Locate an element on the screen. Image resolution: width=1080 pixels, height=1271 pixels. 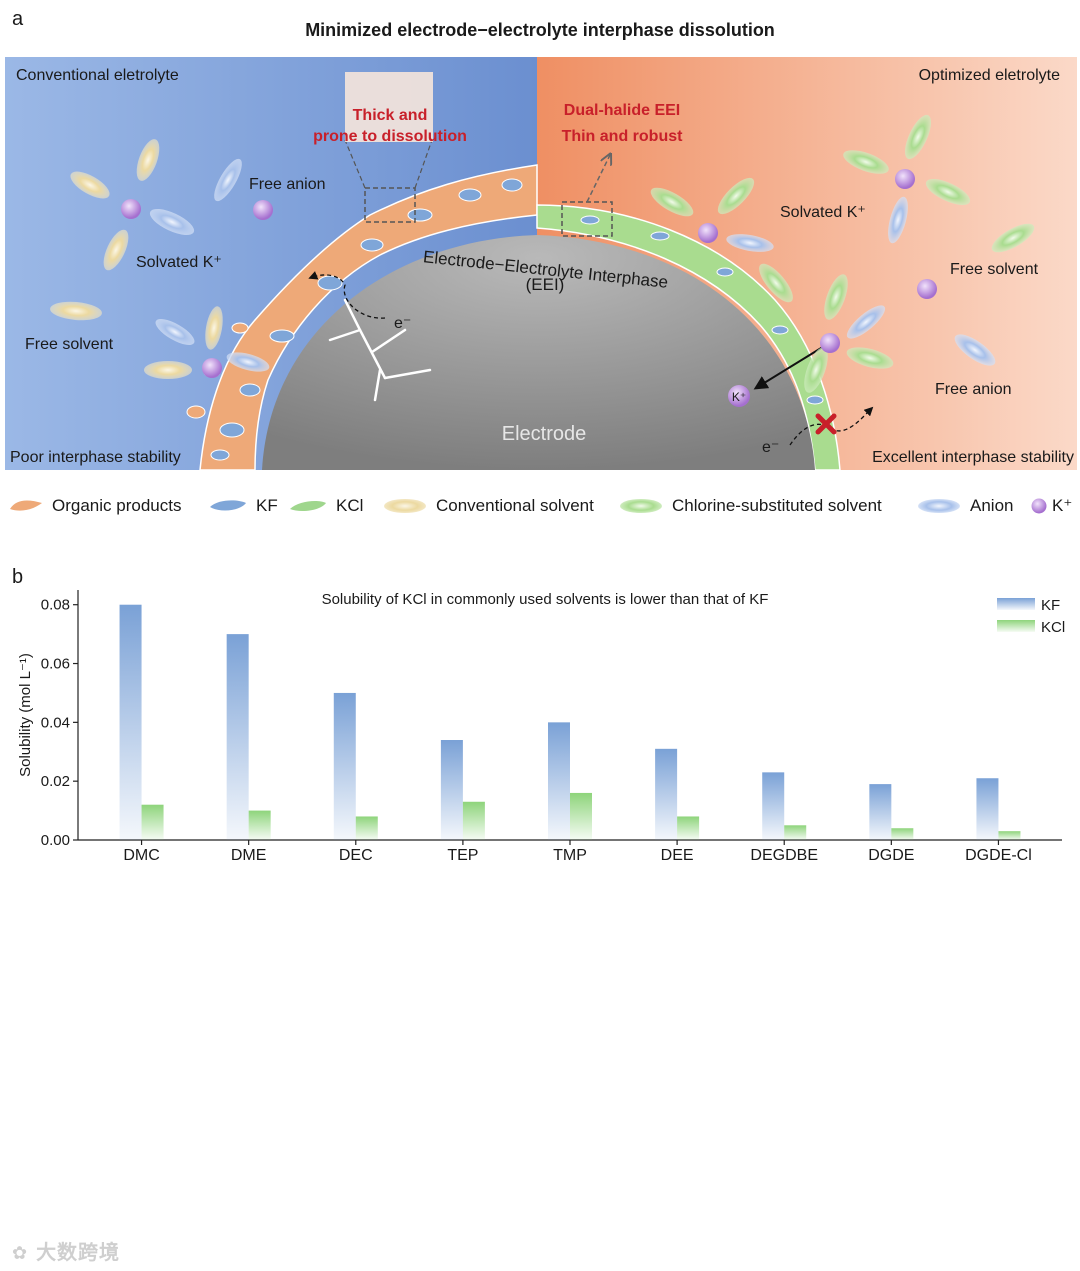
x-tick-label: DME is located at coordinates (249, 855).